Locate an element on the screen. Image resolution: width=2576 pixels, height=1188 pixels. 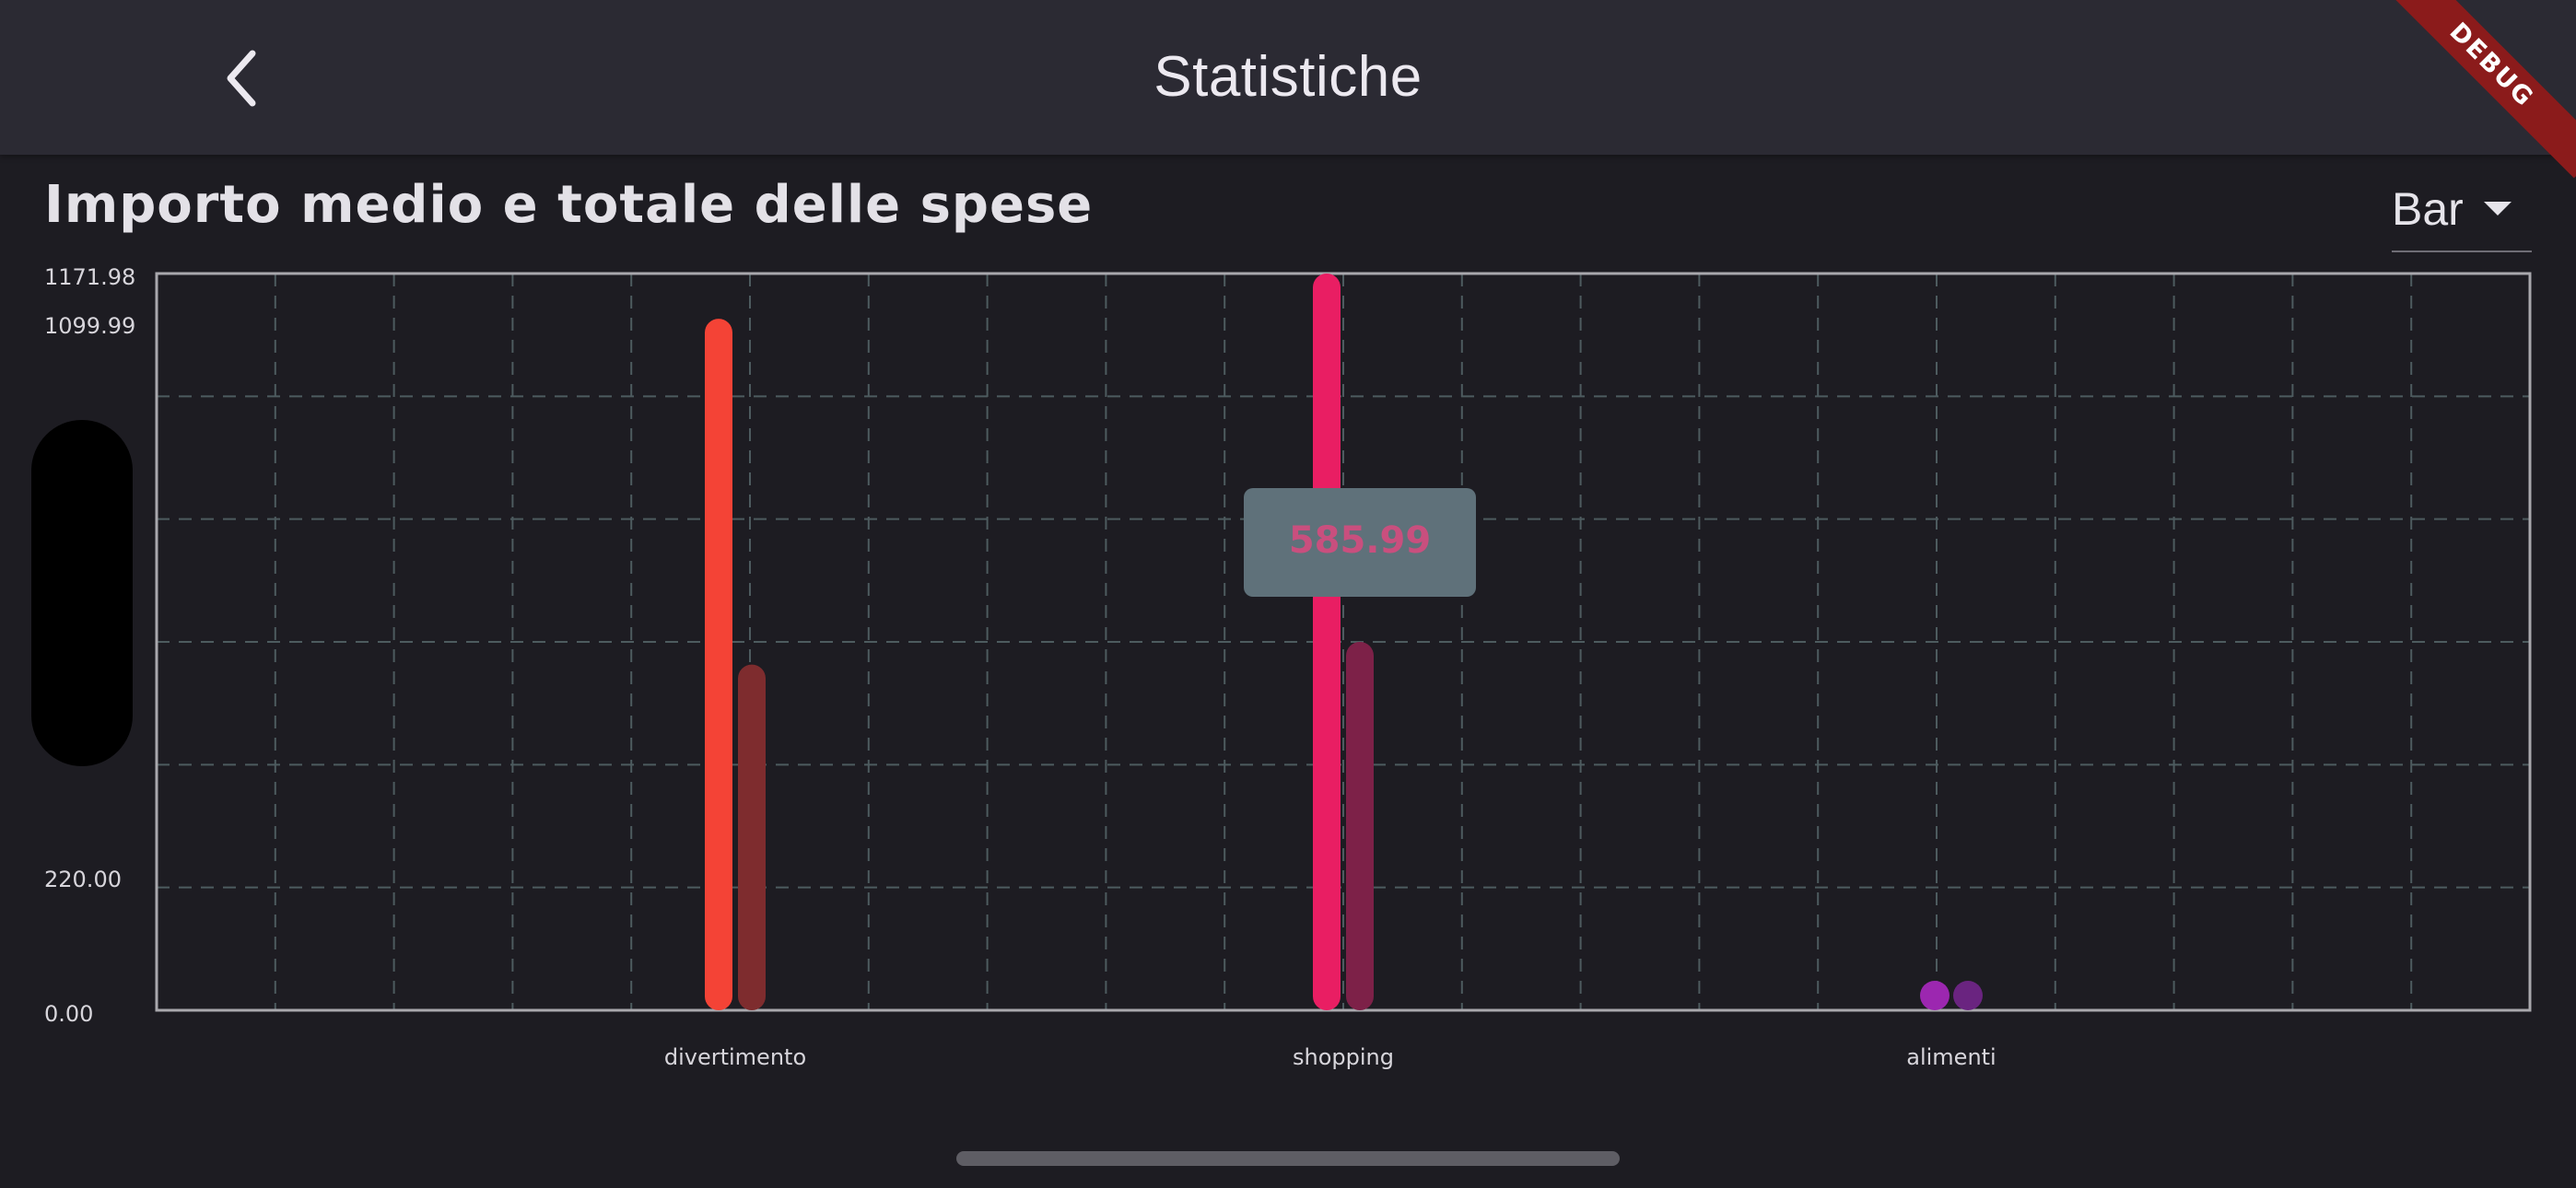
bar-totale-alimenti is located at coordinates (1935, 995).